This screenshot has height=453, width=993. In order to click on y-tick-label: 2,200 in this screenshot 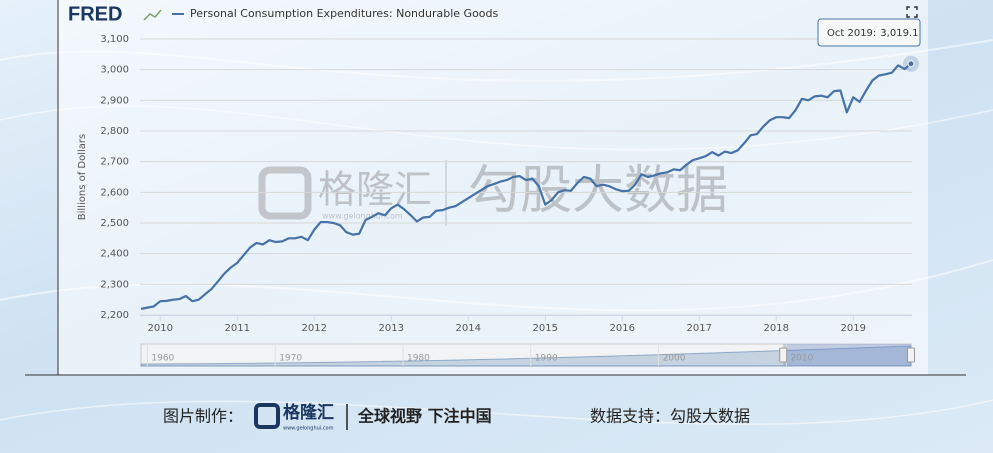, I will do `click(114, 315)`.